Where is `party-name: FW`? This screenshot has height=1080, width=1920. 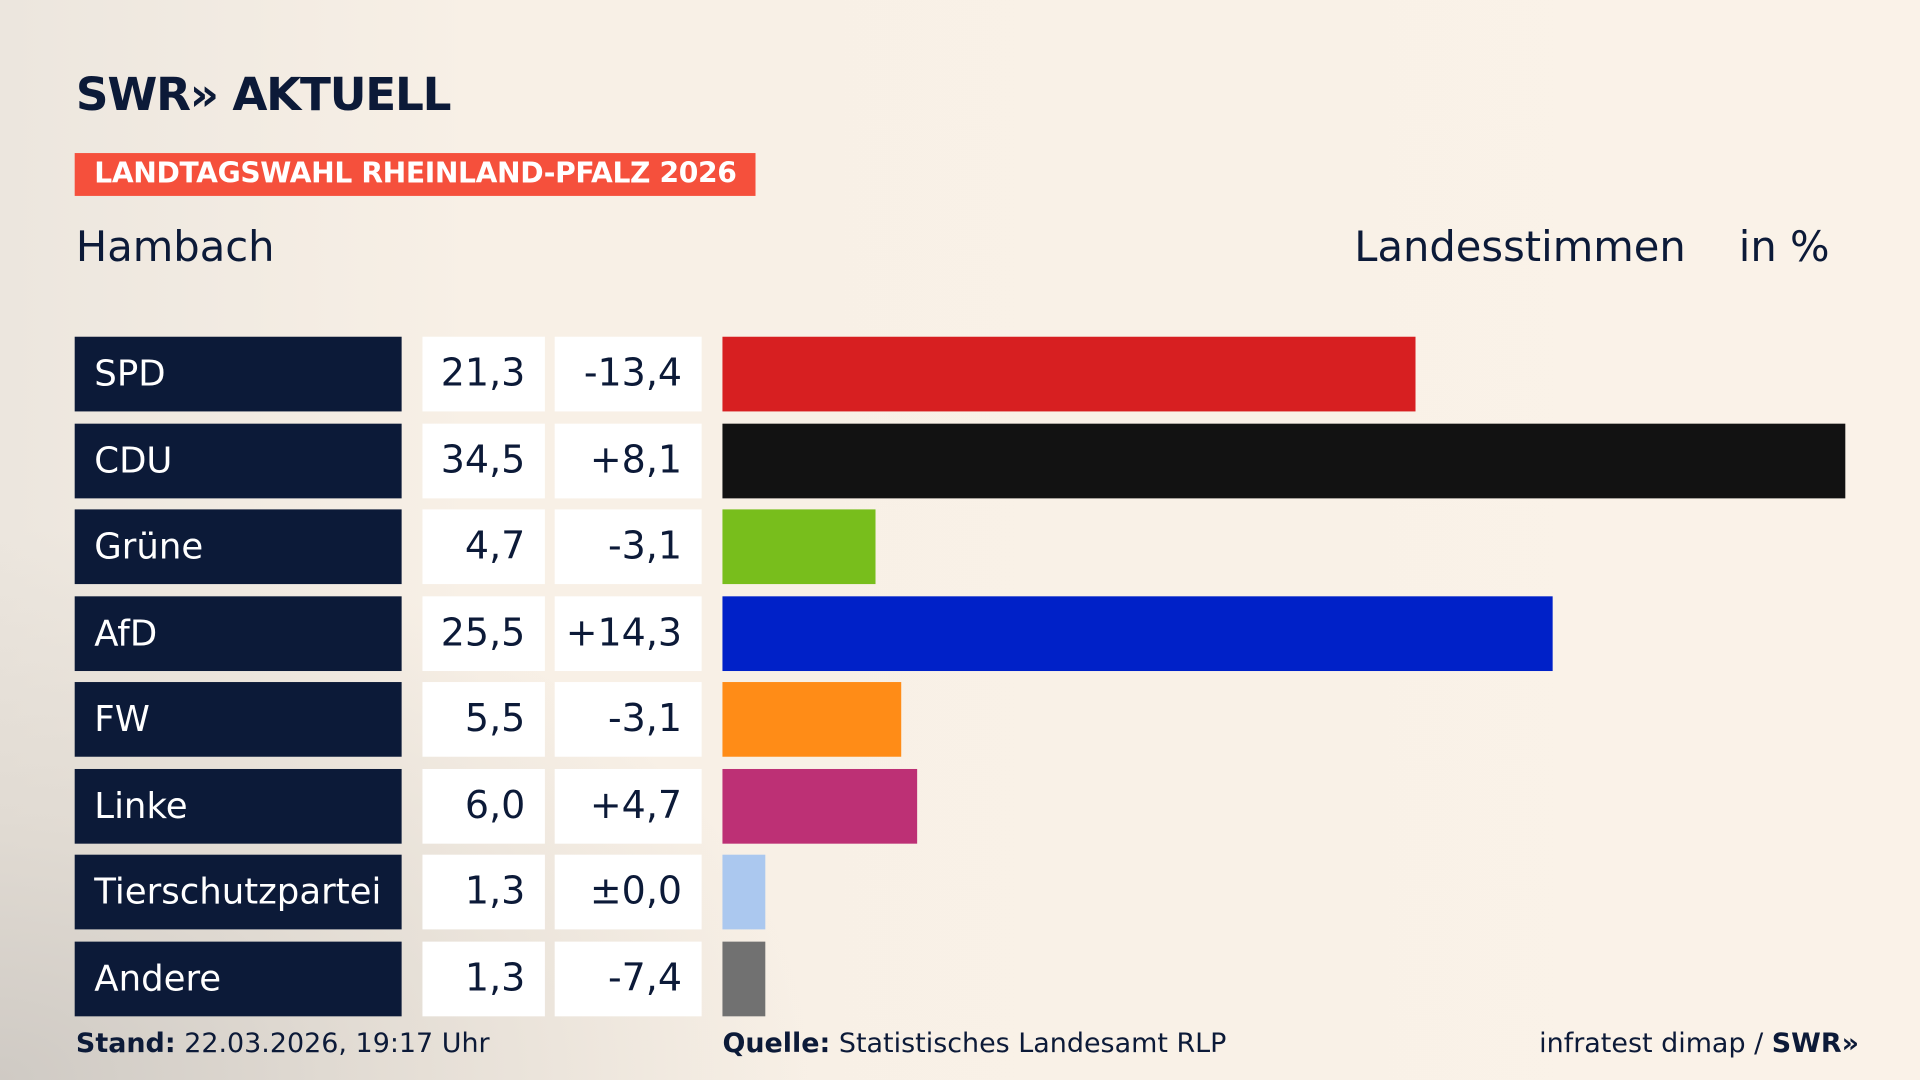
party-name: FW is located at coordinates (238, 719).